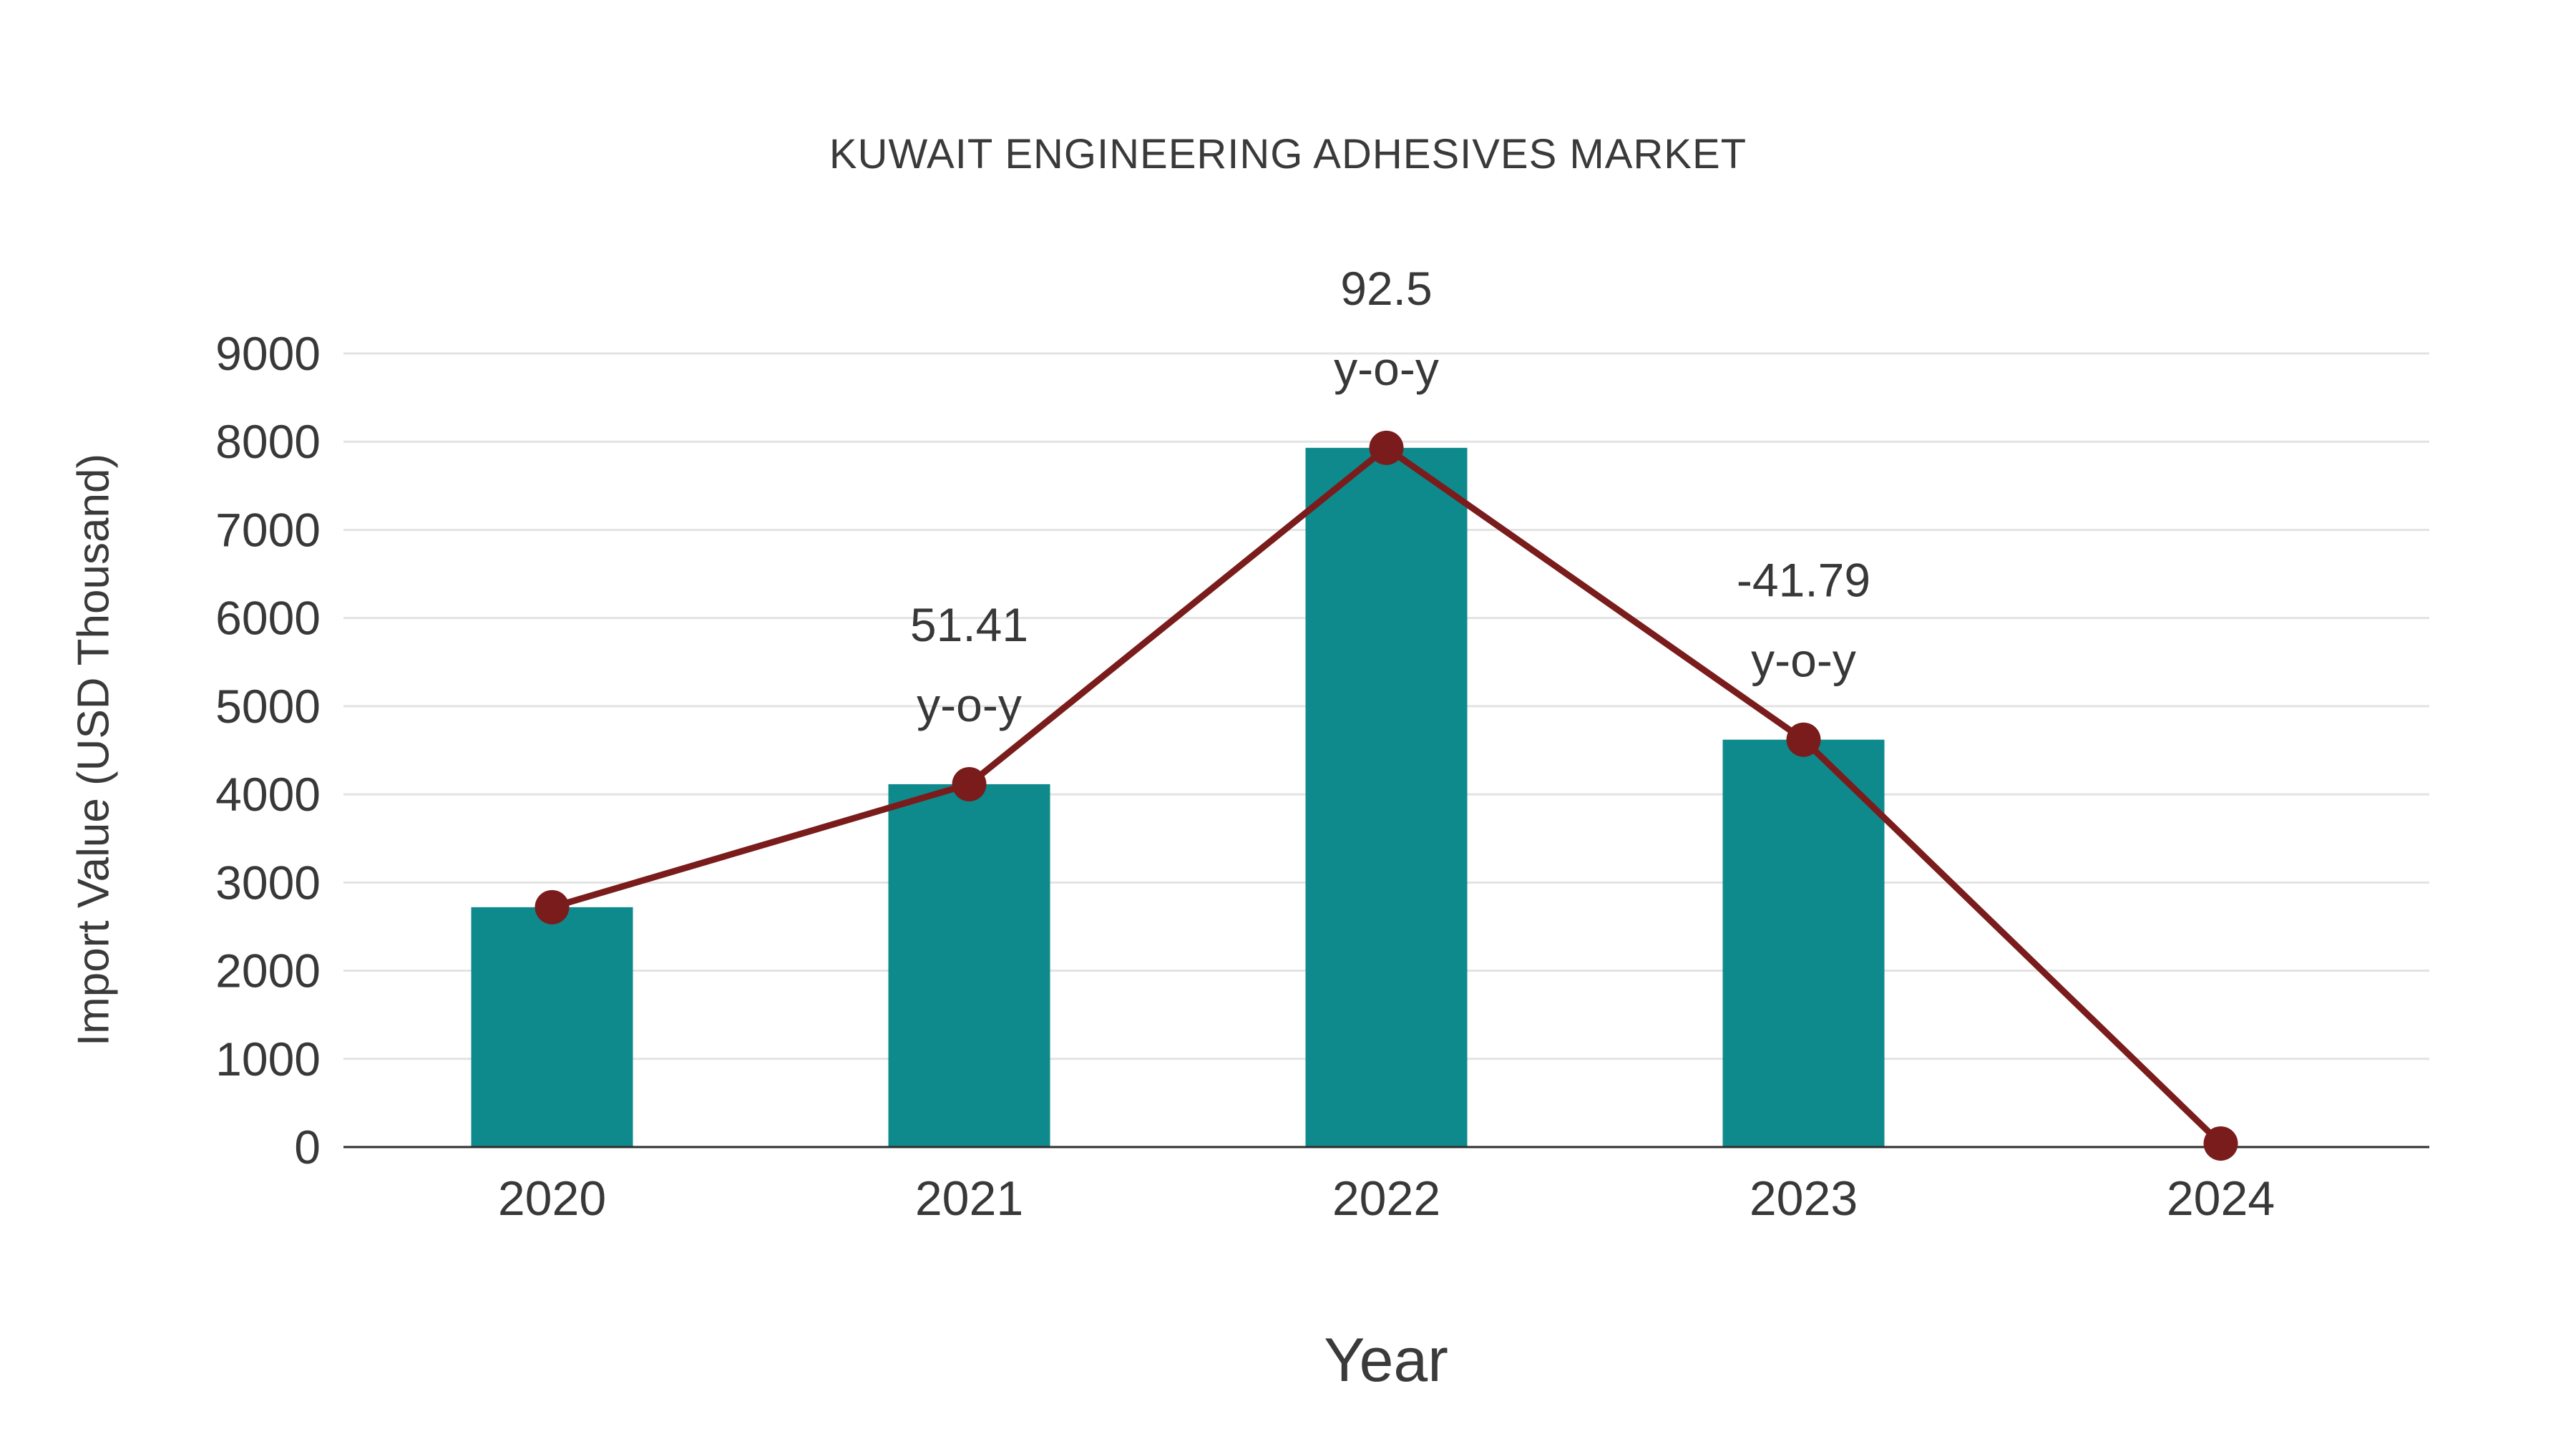 The image size is (2576, 1449). Describe the element at coordinates (552, 1027) in the screenshot. I see `bar-2020` at that location.